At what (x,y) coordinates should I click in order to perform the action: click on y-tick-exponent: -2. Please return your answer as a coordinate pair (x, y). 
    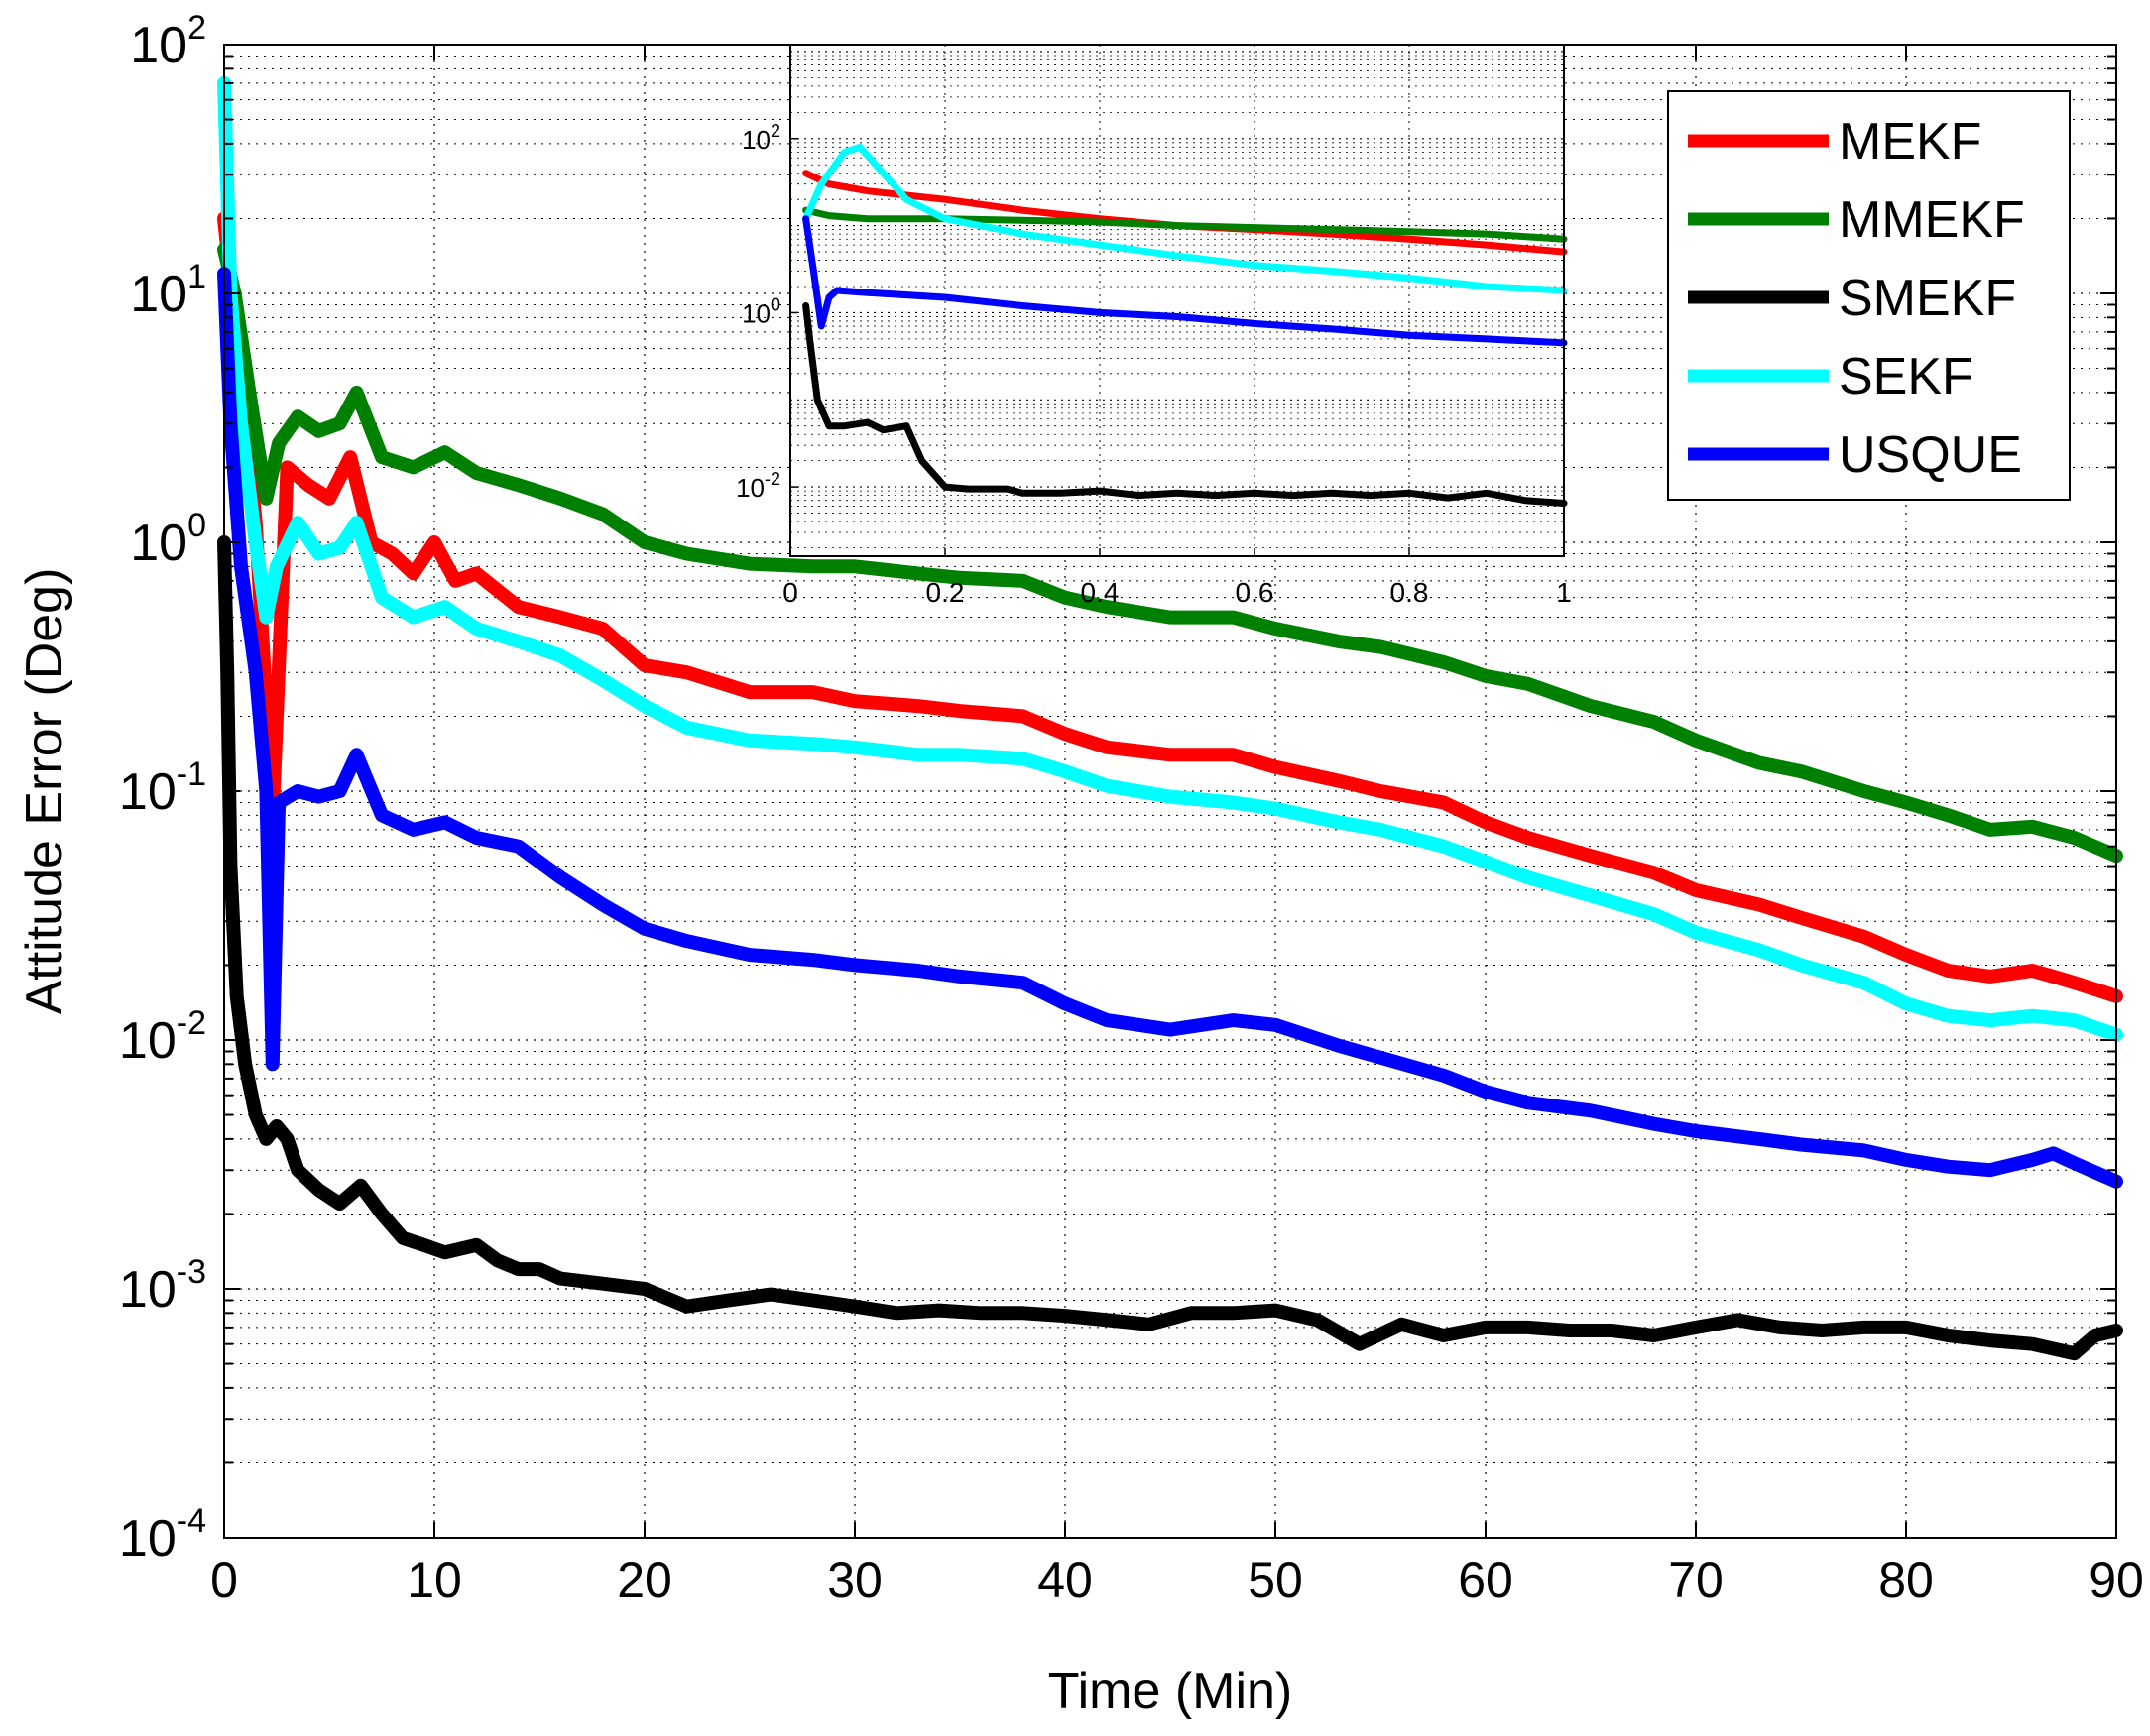
    Looking at the image, I should click on (191, 1023).